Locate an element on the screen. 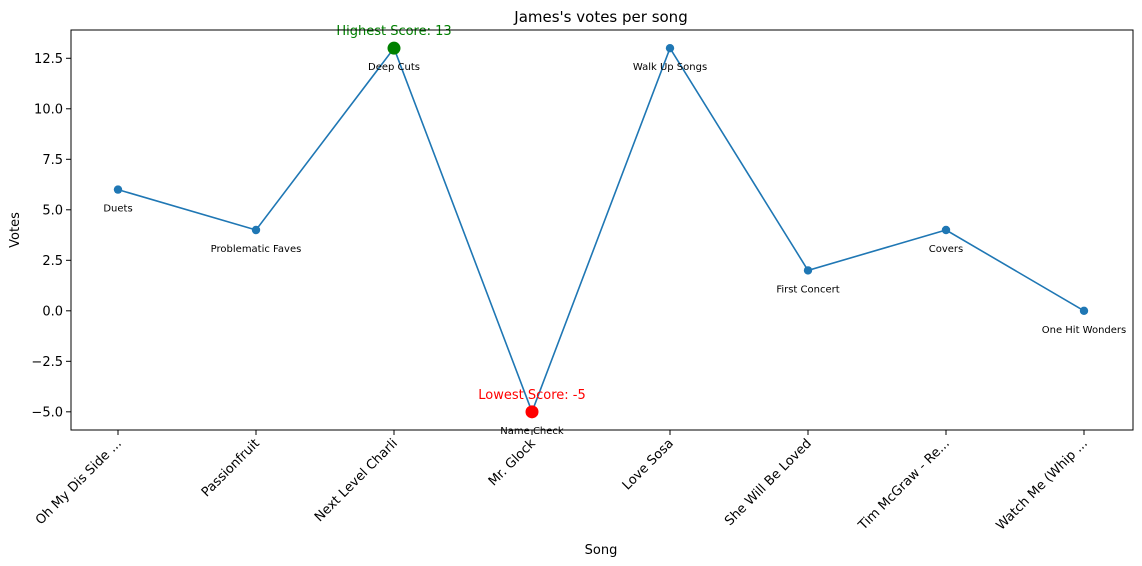  y-tick-label: 5.0 is located at coordinates (52, 210).